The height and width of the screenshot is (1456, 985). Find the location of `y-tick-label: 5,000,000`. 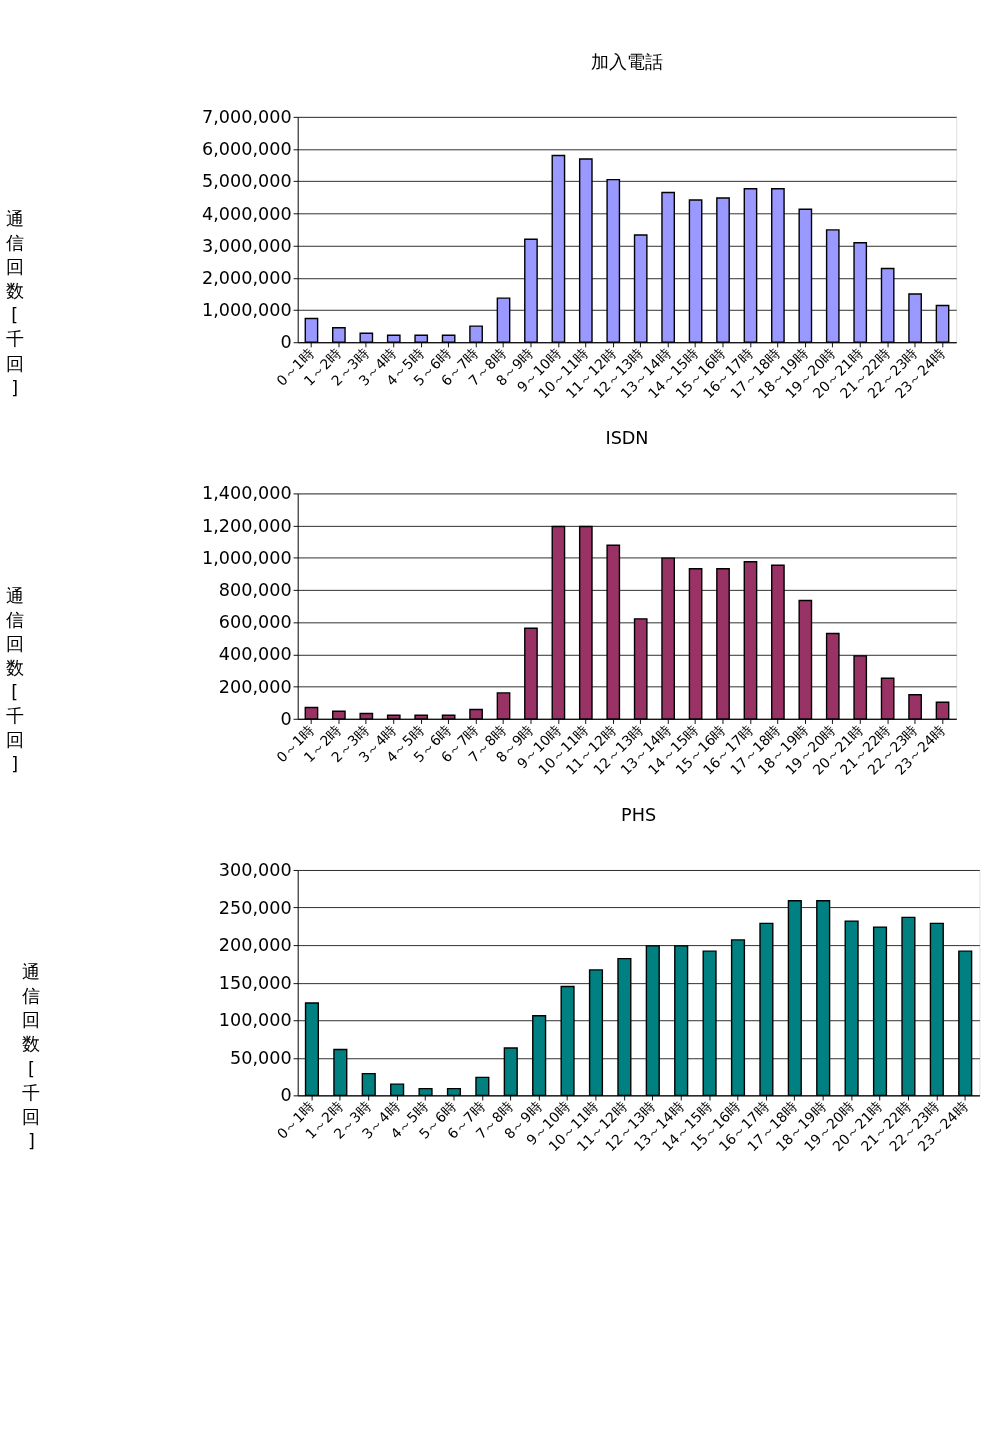

y-tick-label: 5,000,000 is located at coordinates (247, 181).